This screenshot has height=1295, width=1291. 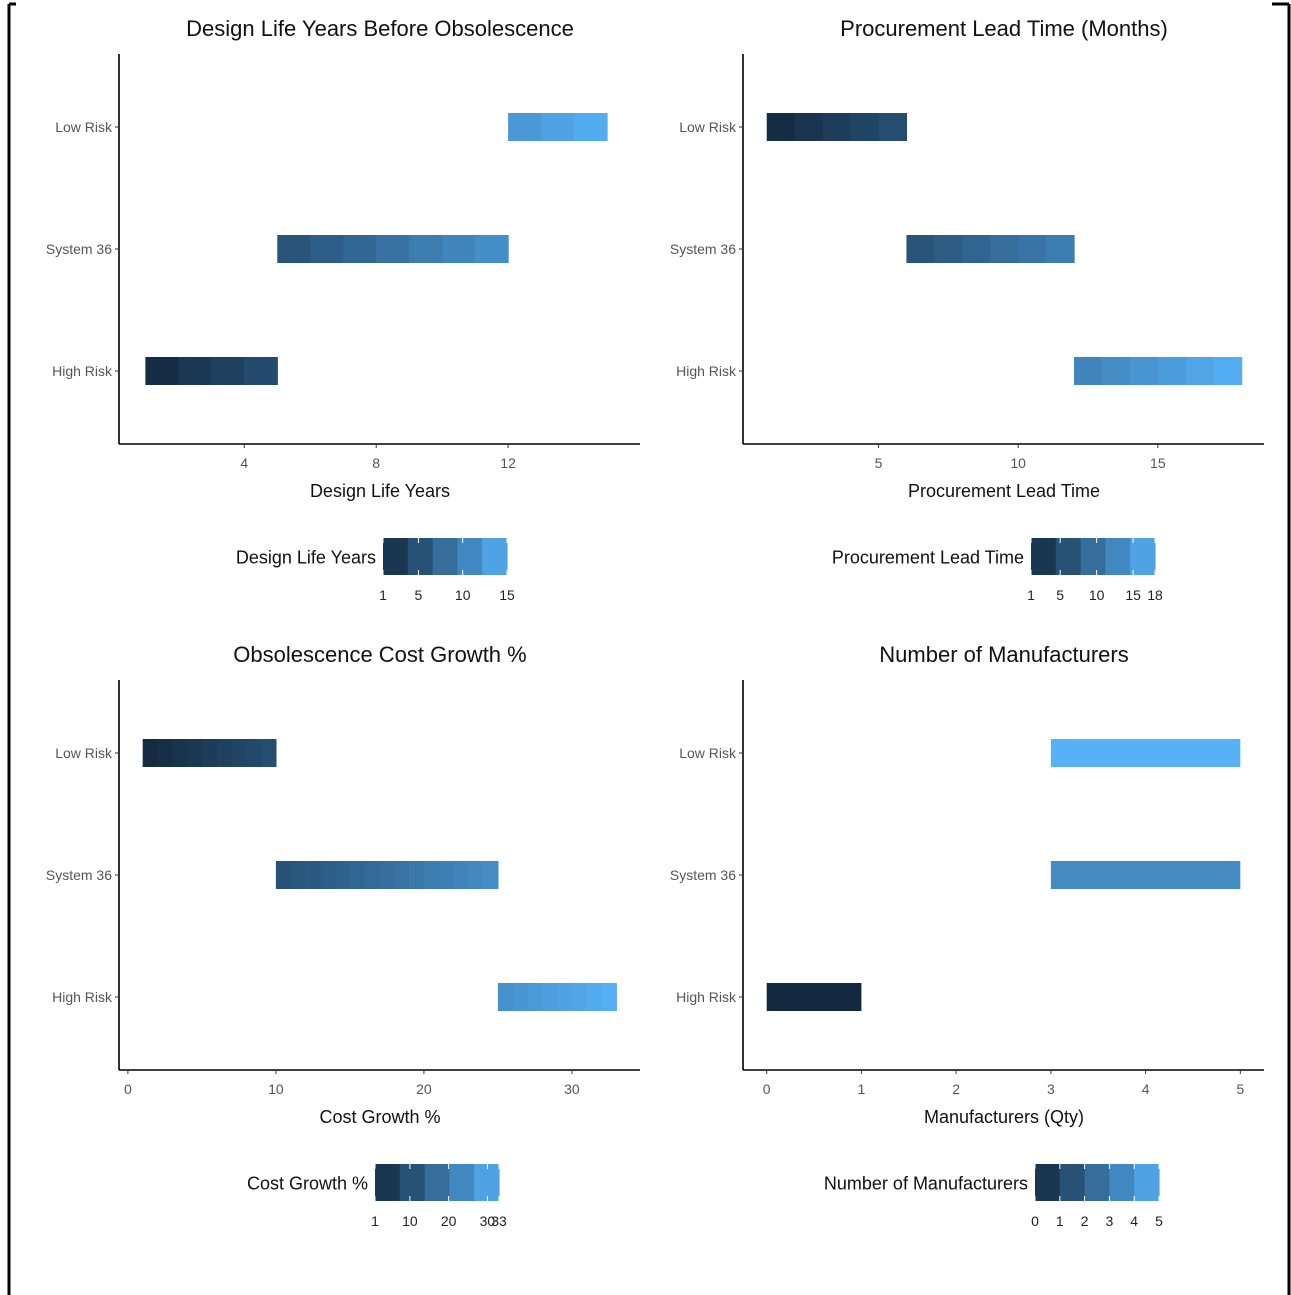 I want to click on legend-break-label: 30, so click(x=488, y=1221).